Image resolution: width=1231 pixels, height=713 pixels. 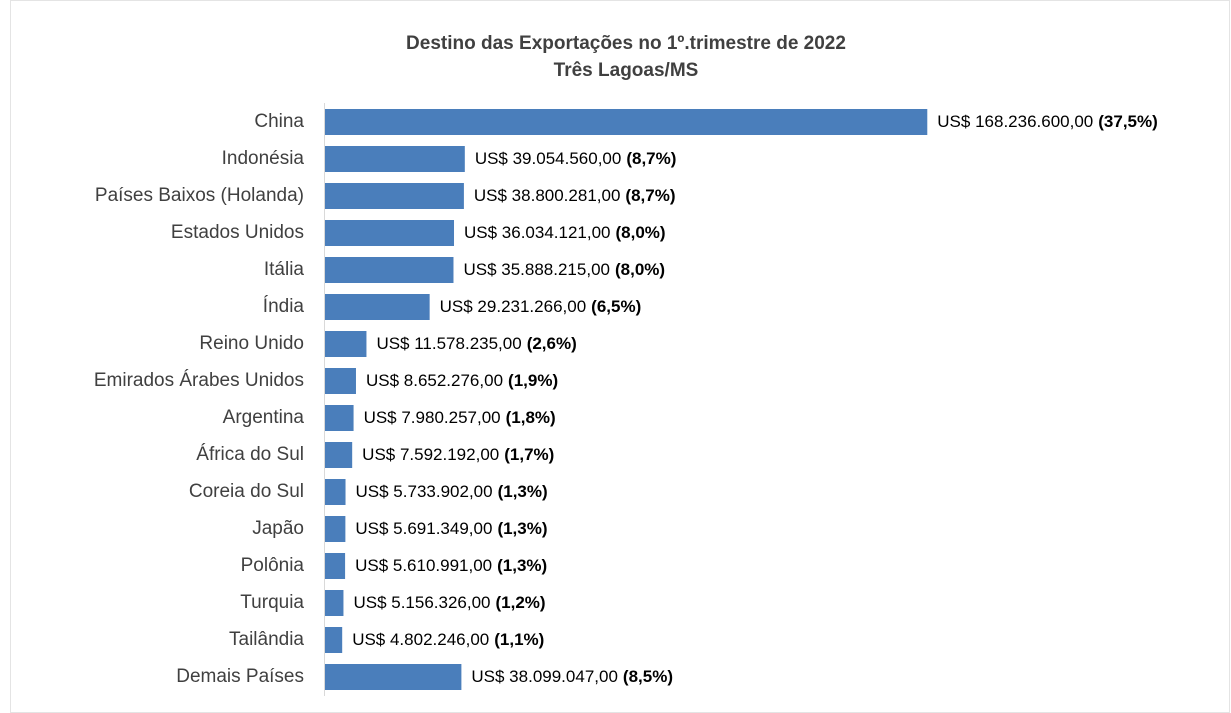 I want to click on value-label: US$ 168.236.600,00, so click(x=1015, y=121).